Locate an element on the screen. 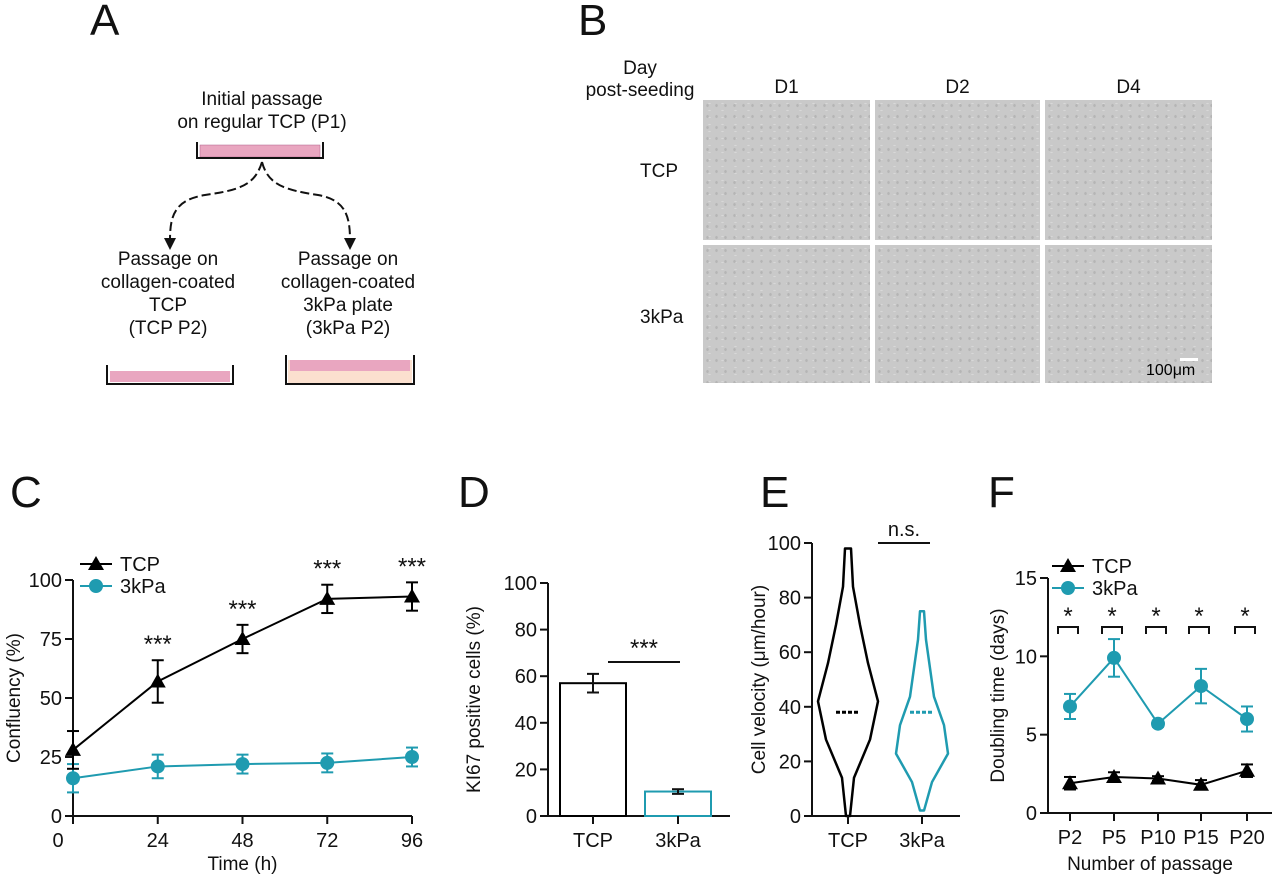  x-tick-label: 48 is located at coordinates (242, 841).